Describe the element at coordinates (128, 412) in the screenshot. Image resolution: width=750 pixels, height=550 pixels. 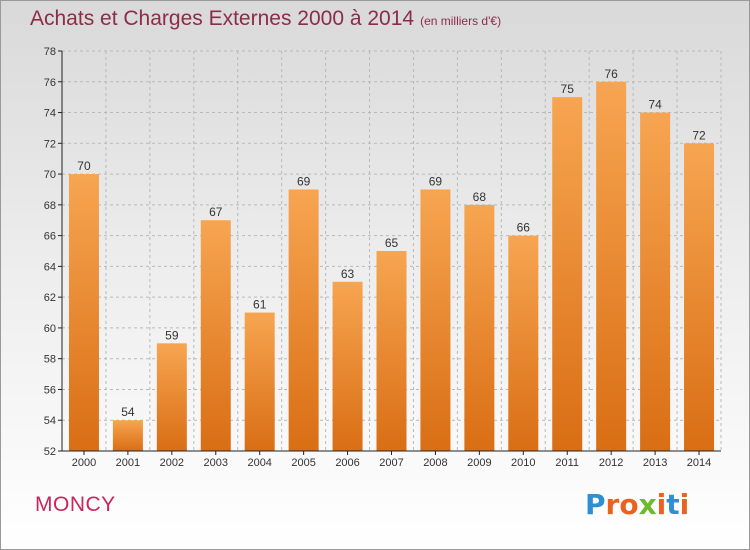
I see `bar-value-label: 54` at that location.